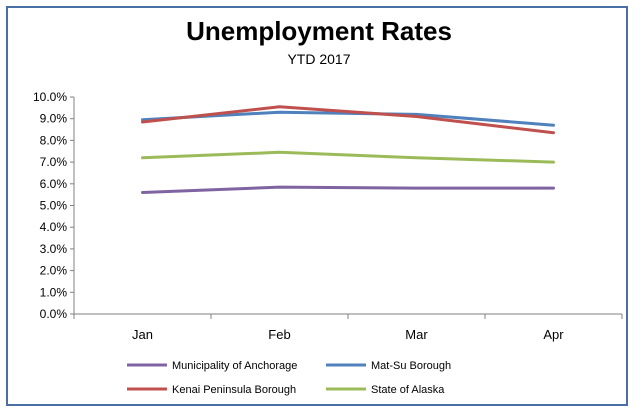  Describe the element at coordinates (416, 334) in the screenshot. I see `x-tick-label: Mar` at that location.